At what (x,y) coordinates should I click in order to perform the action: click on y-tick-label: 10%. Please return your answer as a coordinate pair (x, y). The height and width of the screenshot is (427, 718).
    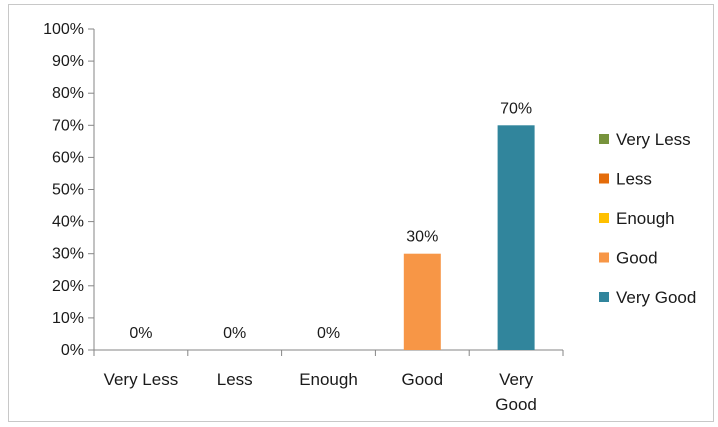
    Looking at the image, I should click on (68, 318).